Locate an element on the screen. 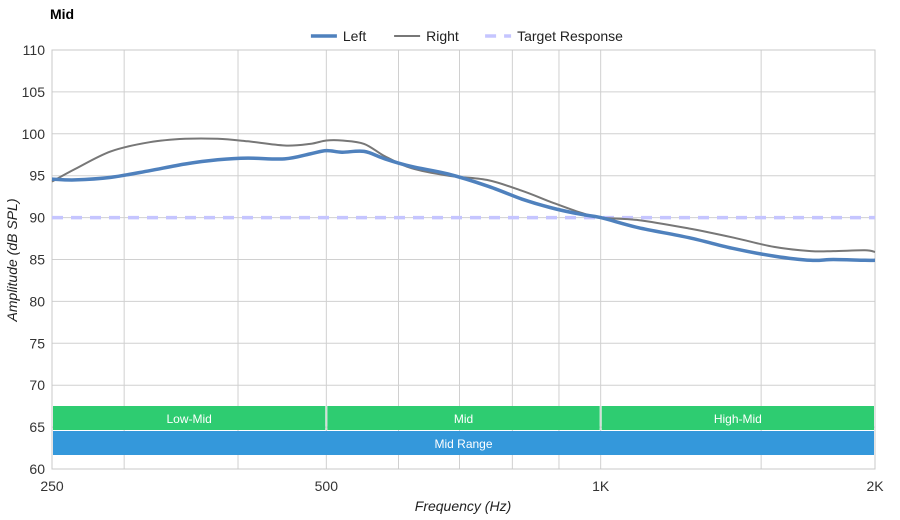 The image size is (900, 520). band-label-low-mid: Low-Mid is located at coordinates (188, 419).